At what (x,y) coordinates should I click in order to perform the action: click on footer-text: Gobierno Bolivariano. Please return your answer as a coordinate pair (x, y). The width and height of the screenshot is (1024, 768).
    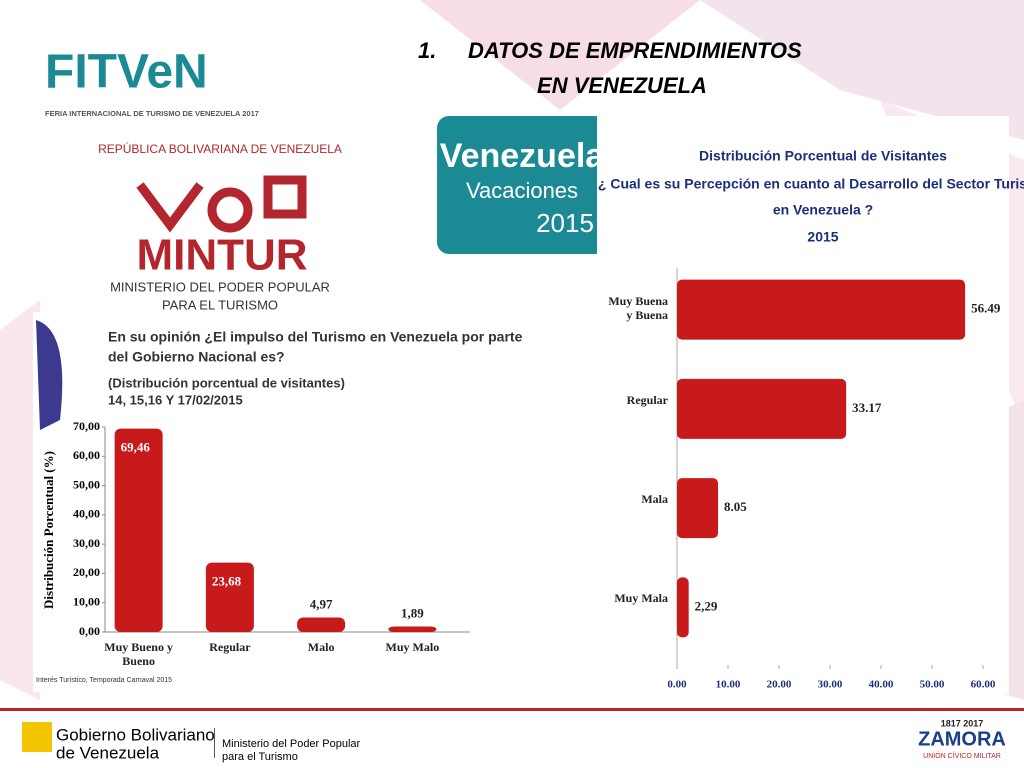
    Looking at the image, I should click on (135, 734).